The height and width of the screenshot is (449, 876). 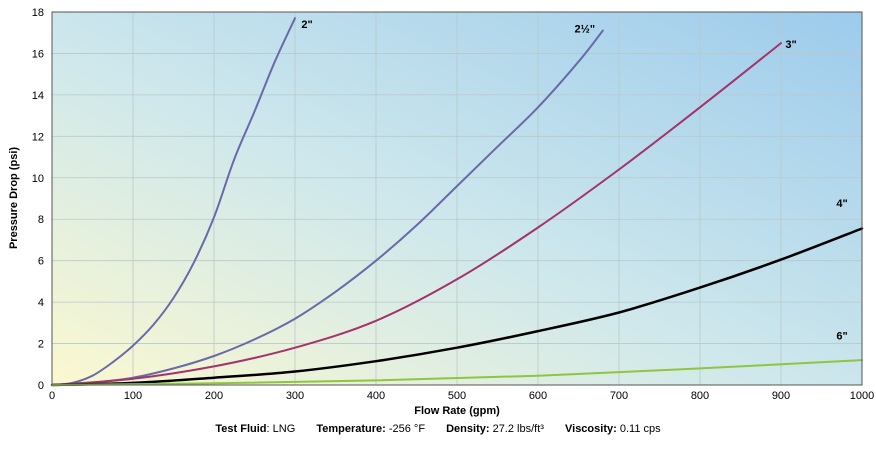 I want to click on x-tick-label: 800, so click(x=700, y=396).